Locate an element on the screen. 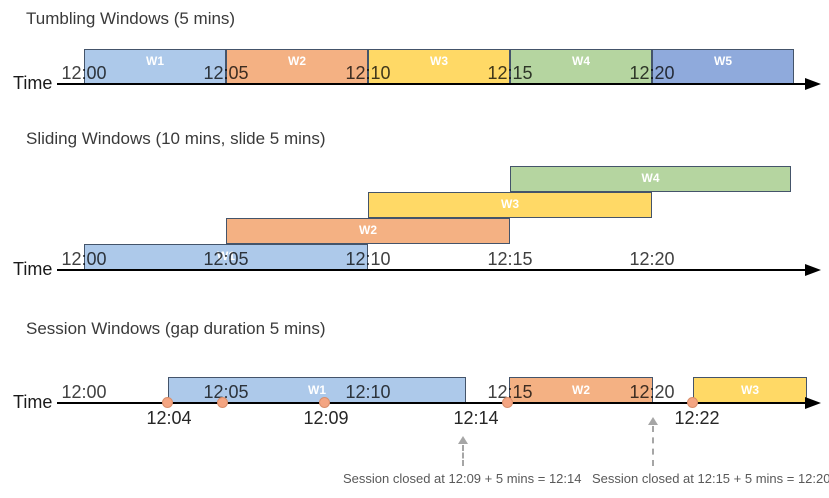 This screenshot has width=829, height=498. sliding-window-w2 is located at coordinates (368, 231).